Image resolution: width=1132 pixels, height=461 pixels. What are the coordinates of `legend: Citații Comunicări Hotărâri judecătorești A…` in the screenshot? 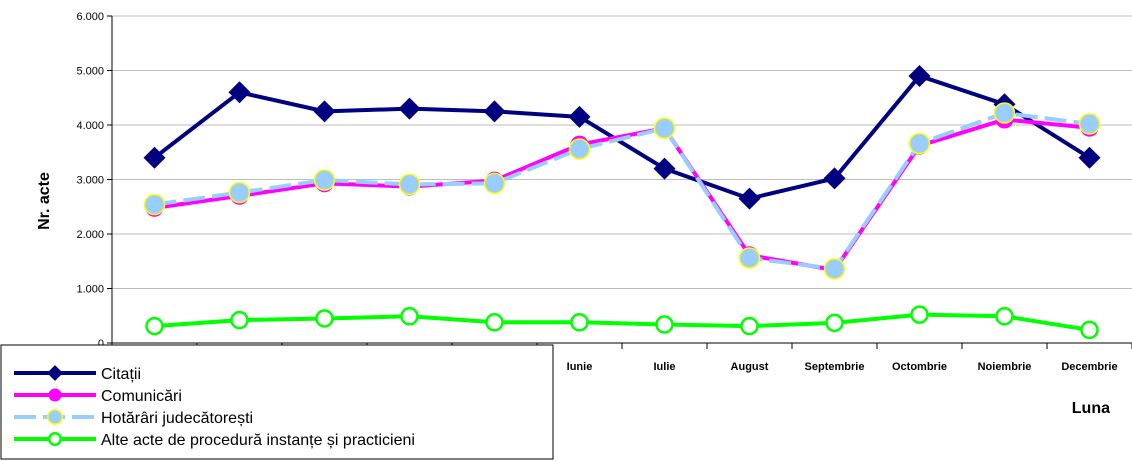 It's located at (277, 402).